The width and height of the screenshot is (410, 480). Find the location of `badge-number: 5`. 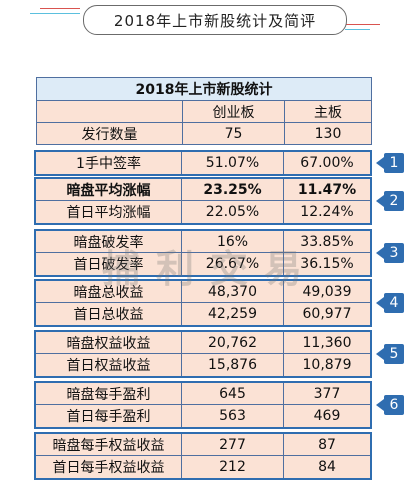

badge-number: 5 is located at coordinates (394, 354).